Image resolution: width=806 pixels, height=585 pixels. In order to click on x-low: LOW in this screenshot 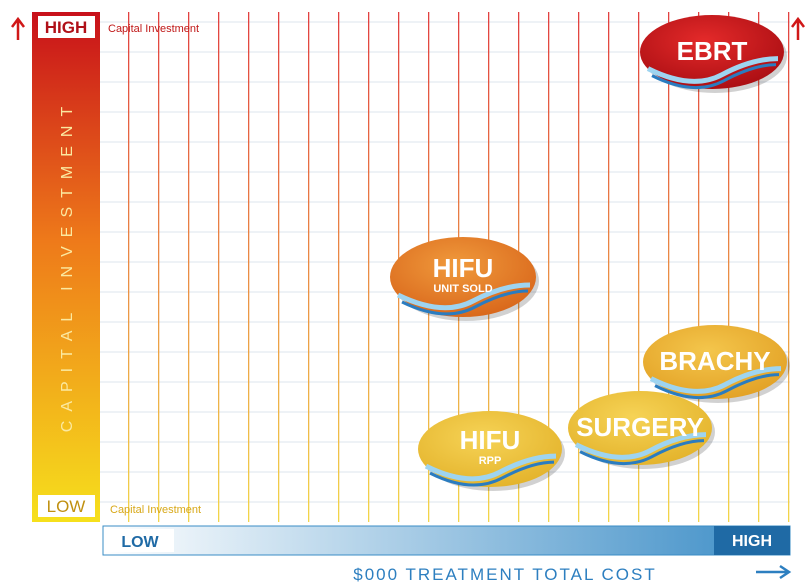, I will do `click(140, 542)`.